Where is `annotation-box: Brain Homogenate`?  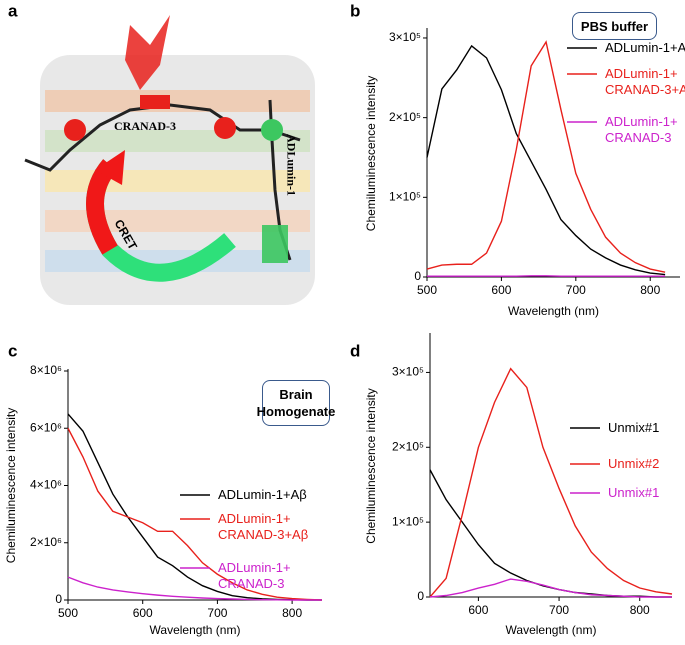
annotation-box: Brain Homogenate is located at coordinates (296, 403).